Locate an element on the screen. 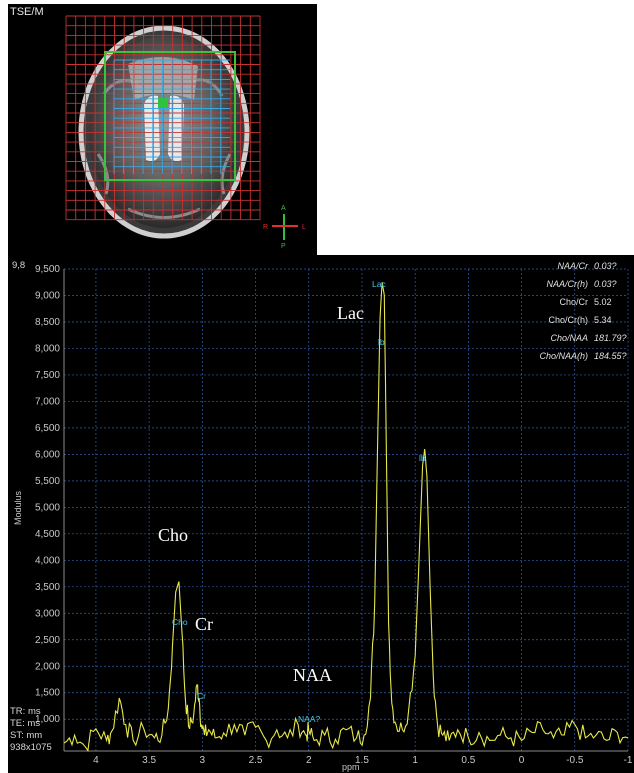 This screenshot has width=634, height=773. gyri-pattern is located at coordinates (164, 148).